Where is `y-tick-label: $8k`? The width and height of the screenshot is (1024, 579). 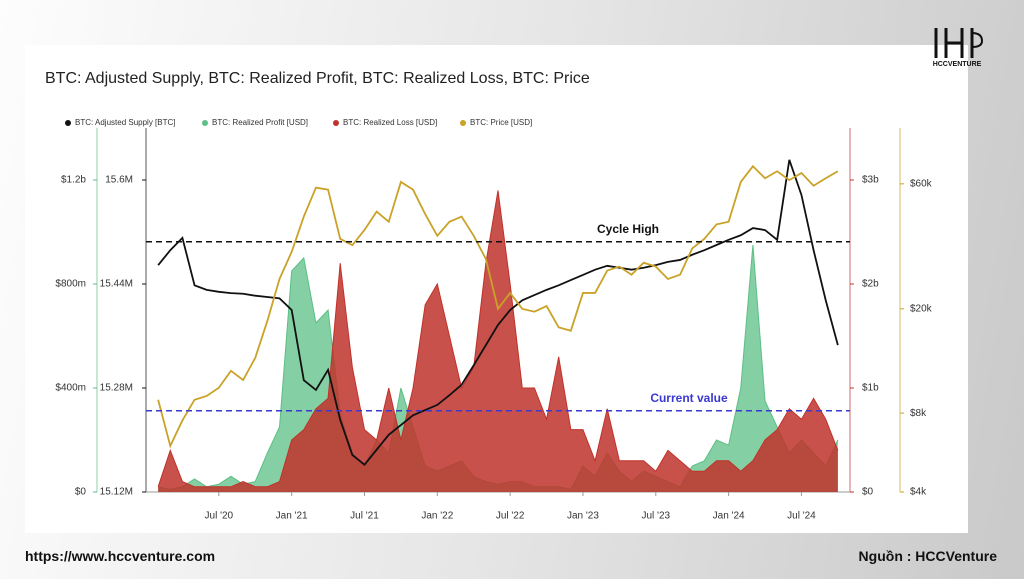
y-tick-label: $8k is located at coordinates (918, 413).